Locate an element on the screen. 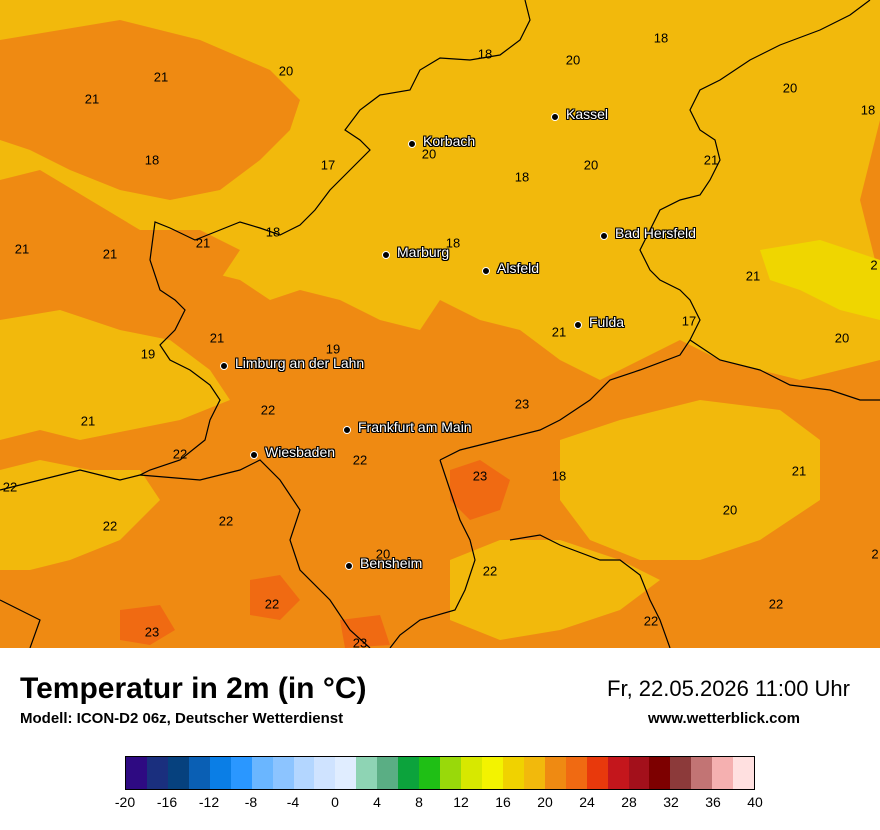 The height and width of the screenshot is (830, 880). color-scale-tick: -4 is located at coordinates (293, 802).